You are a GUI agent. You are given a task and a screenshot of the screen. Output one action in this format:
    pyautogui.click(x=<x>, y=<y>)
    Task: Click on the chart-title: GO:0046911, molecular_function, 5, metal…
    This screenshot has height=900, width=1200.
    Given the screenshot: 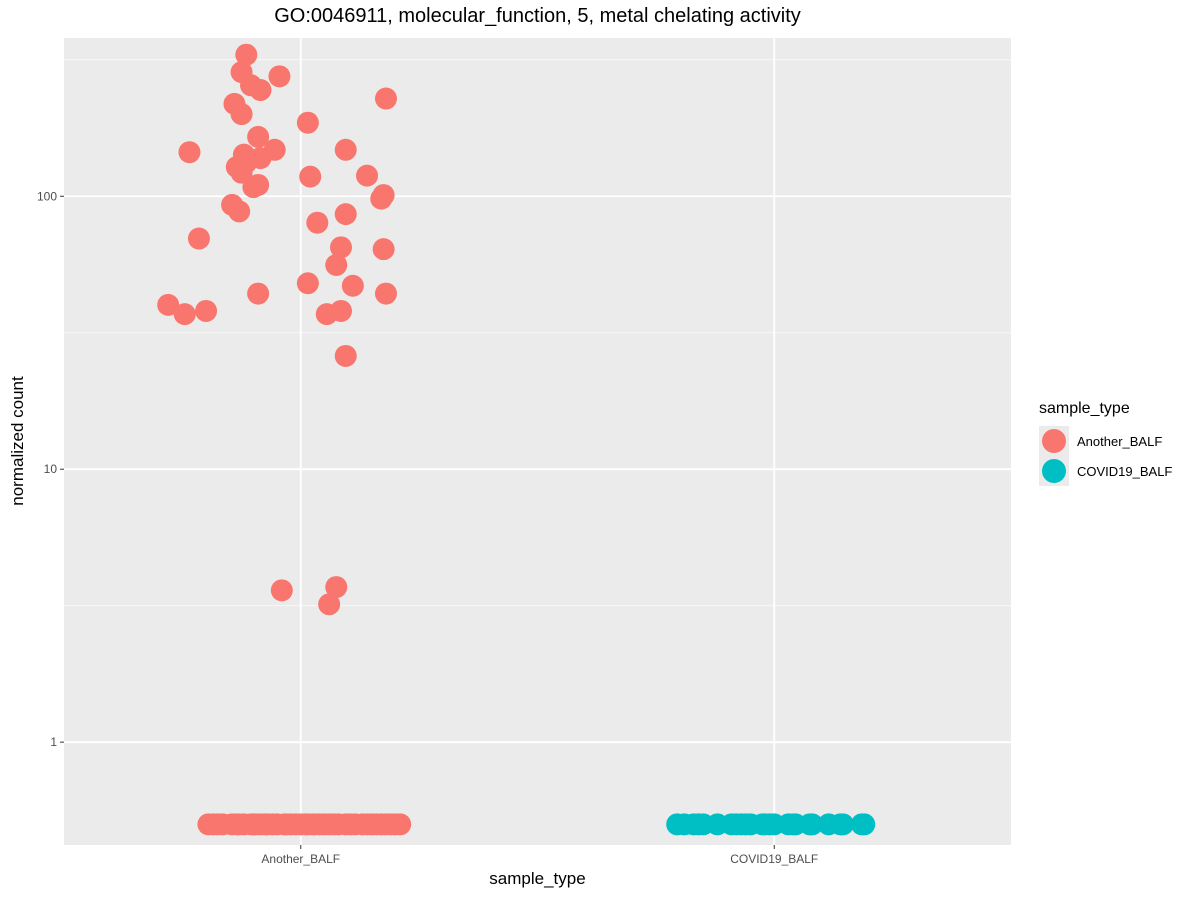 What is the action you would take?
    pyautogui.click(x=537, y=16)
    